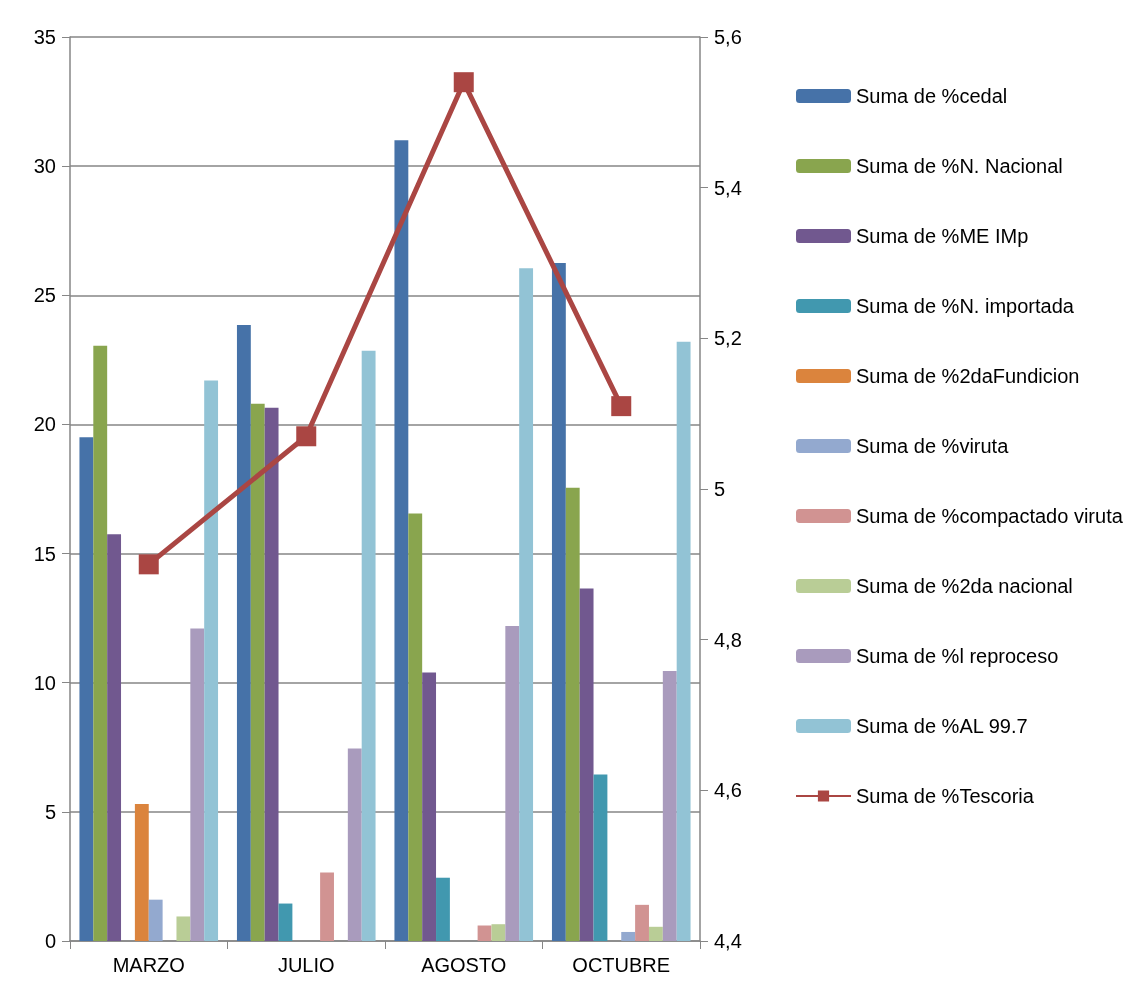 The width and height of the screenshot is (1139, 1003). Describe the element at coordinates (44, 424) in the screenshot. I see `y-tick-label: 20` at that location.